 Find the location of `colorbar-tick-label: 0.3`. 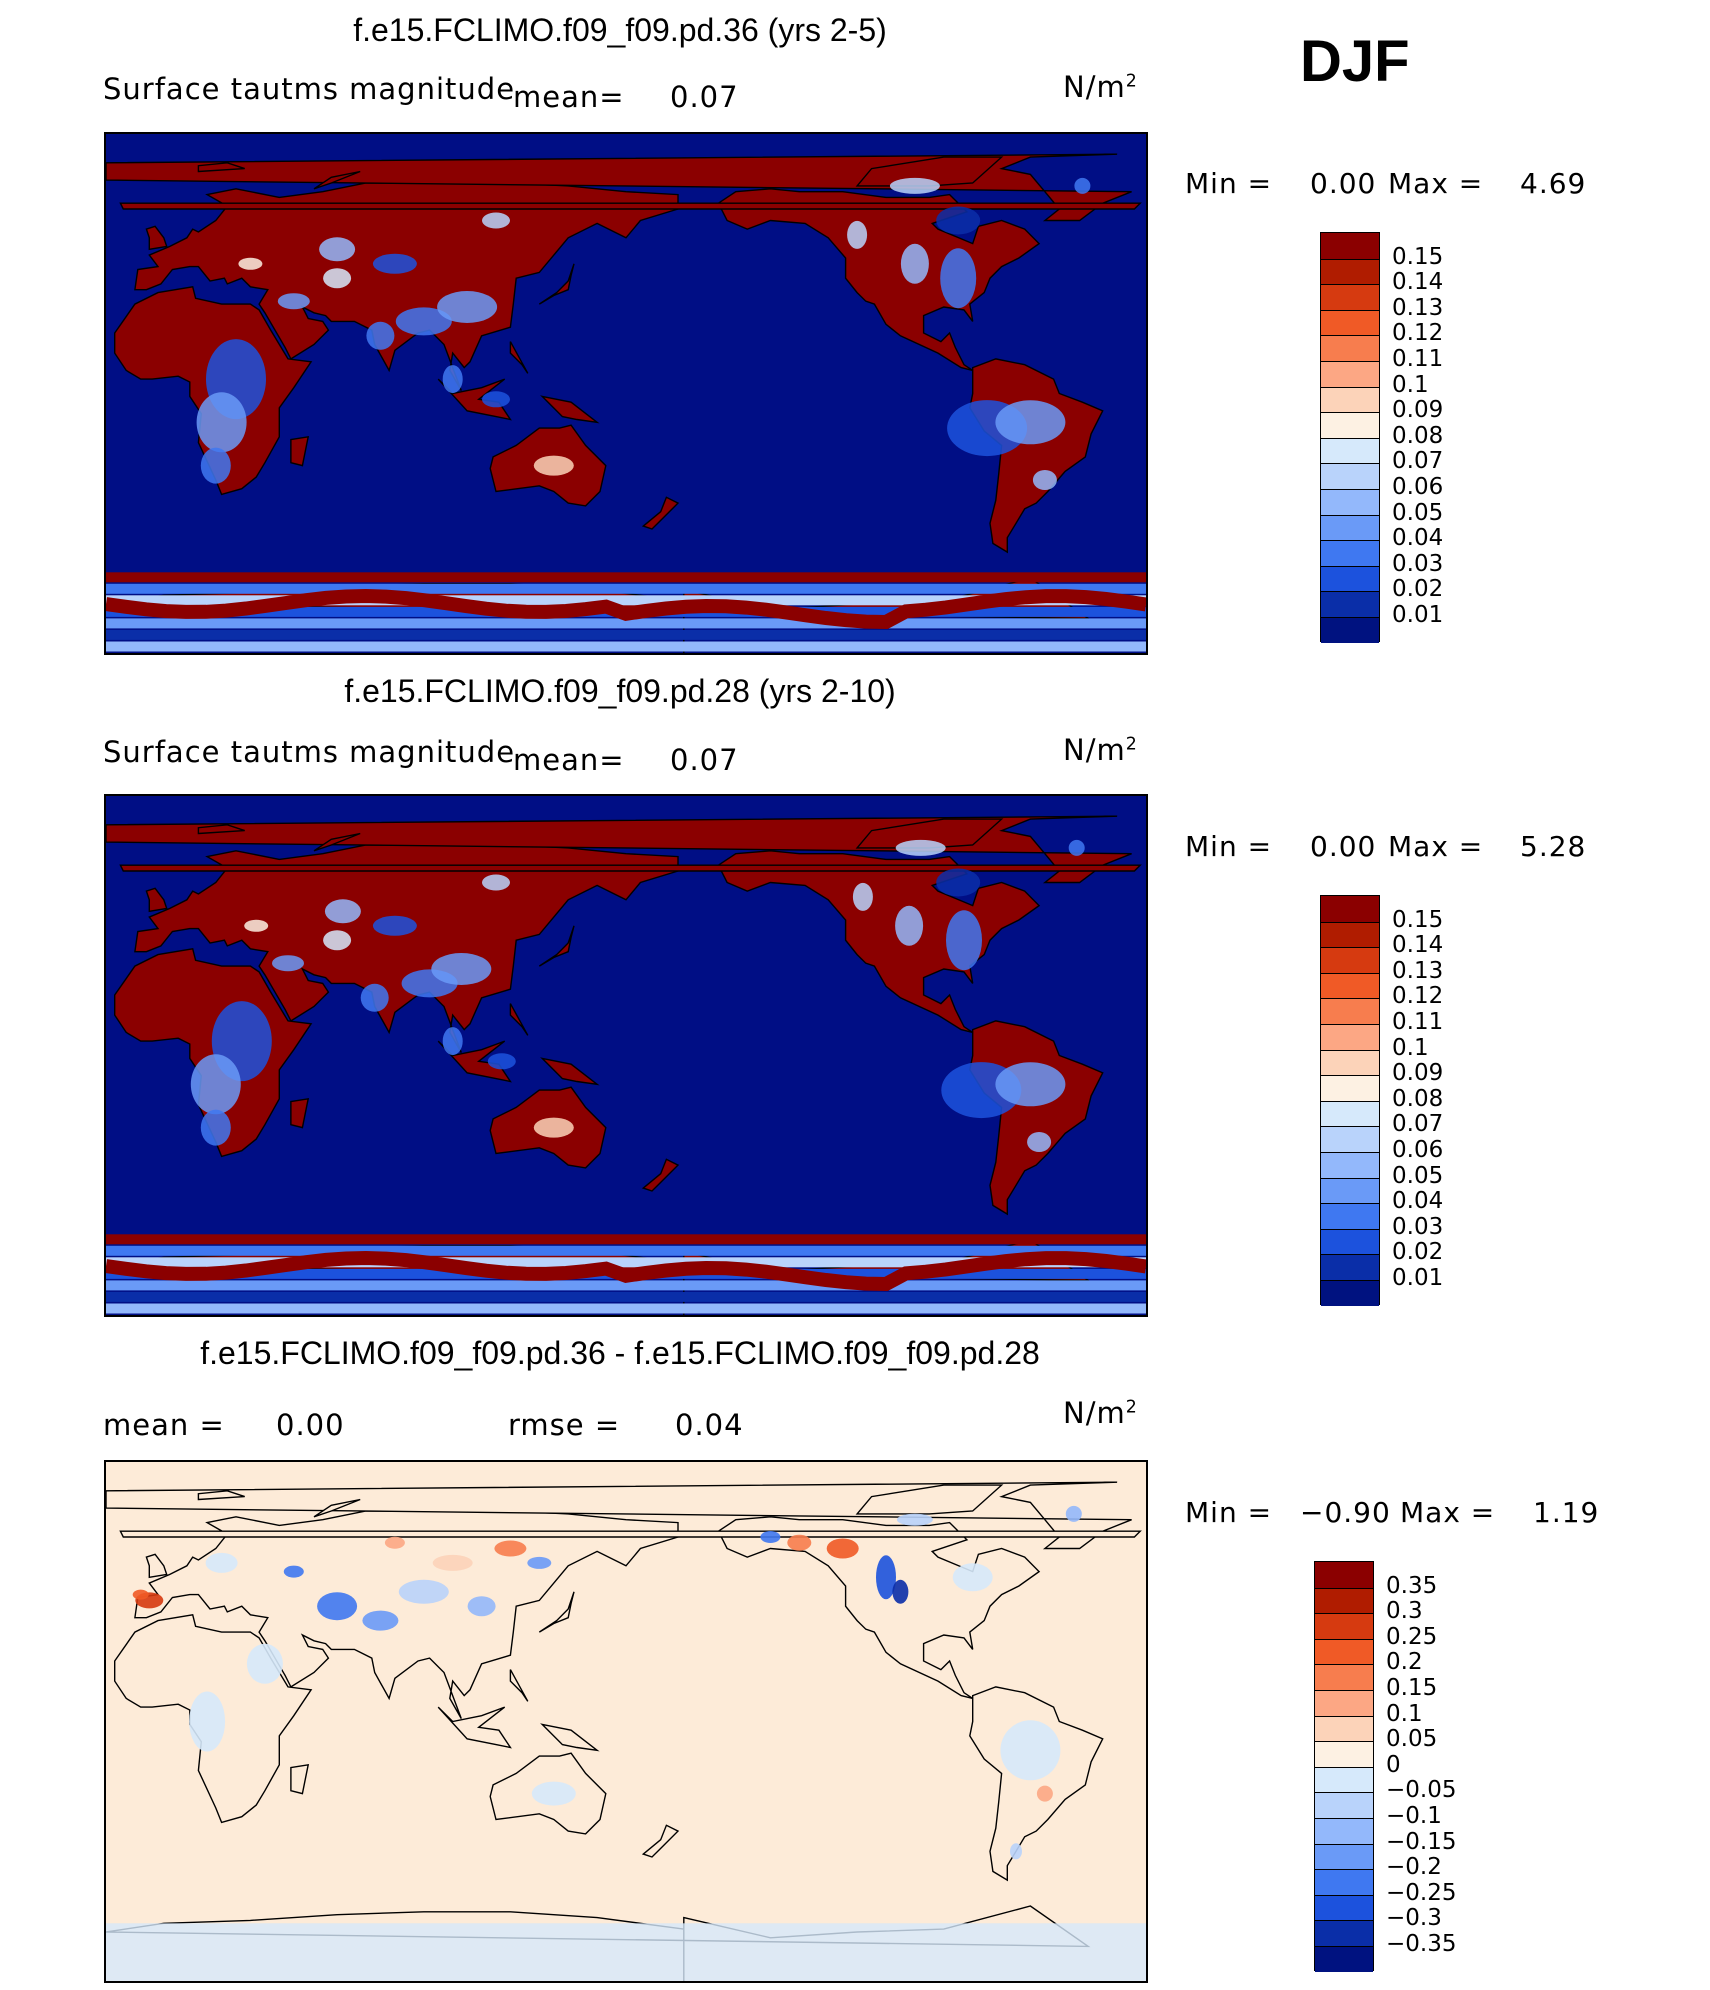

colorbar-tick-label: 0.3 is located at coordinates (1404, 1611).